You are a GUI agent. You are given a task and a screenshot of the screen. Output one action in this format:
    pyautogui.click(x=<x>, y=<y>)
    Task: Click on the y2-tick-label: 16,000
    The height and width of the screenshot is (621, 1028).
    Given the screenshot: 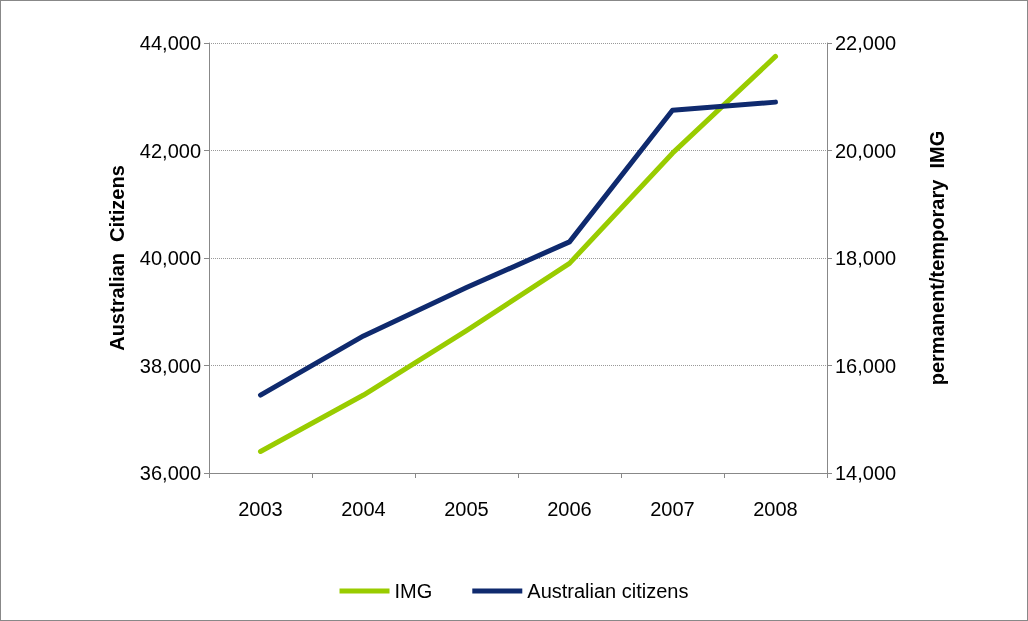 What is the action you would take?
    pyautogui.click(x=866, y=365)
    